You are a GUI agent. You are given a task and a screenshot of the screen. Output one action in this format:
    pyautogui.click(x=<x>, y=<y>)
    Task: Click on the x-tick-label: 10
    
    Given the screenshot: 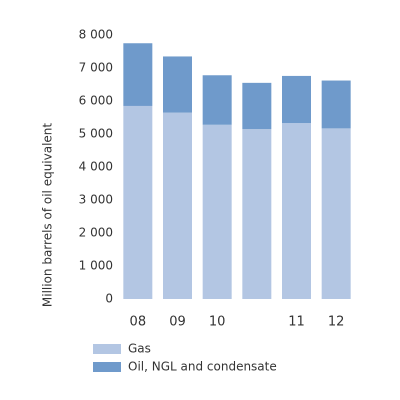 What is the action you would take?
    pyautogui.click(x=217, y=322)
    